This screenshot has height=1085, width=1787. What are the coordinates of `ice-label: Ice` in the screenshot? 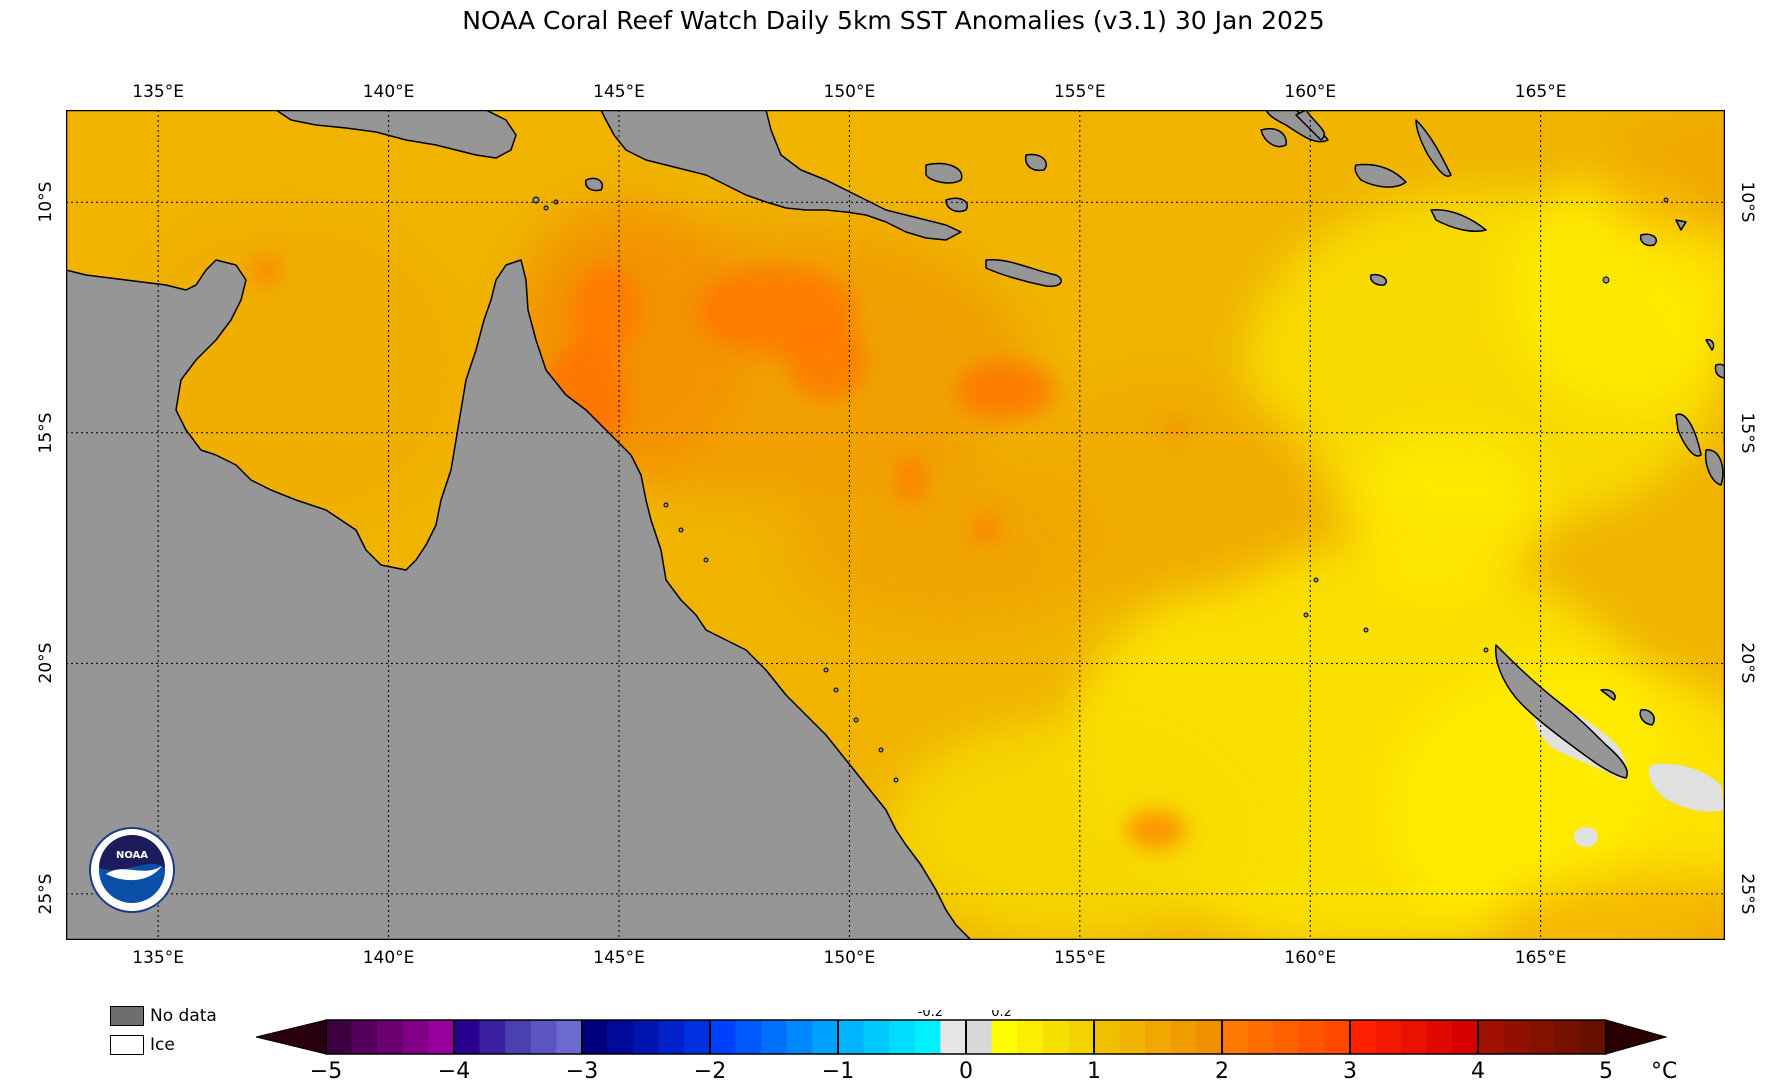 It's located at (162, 1045).